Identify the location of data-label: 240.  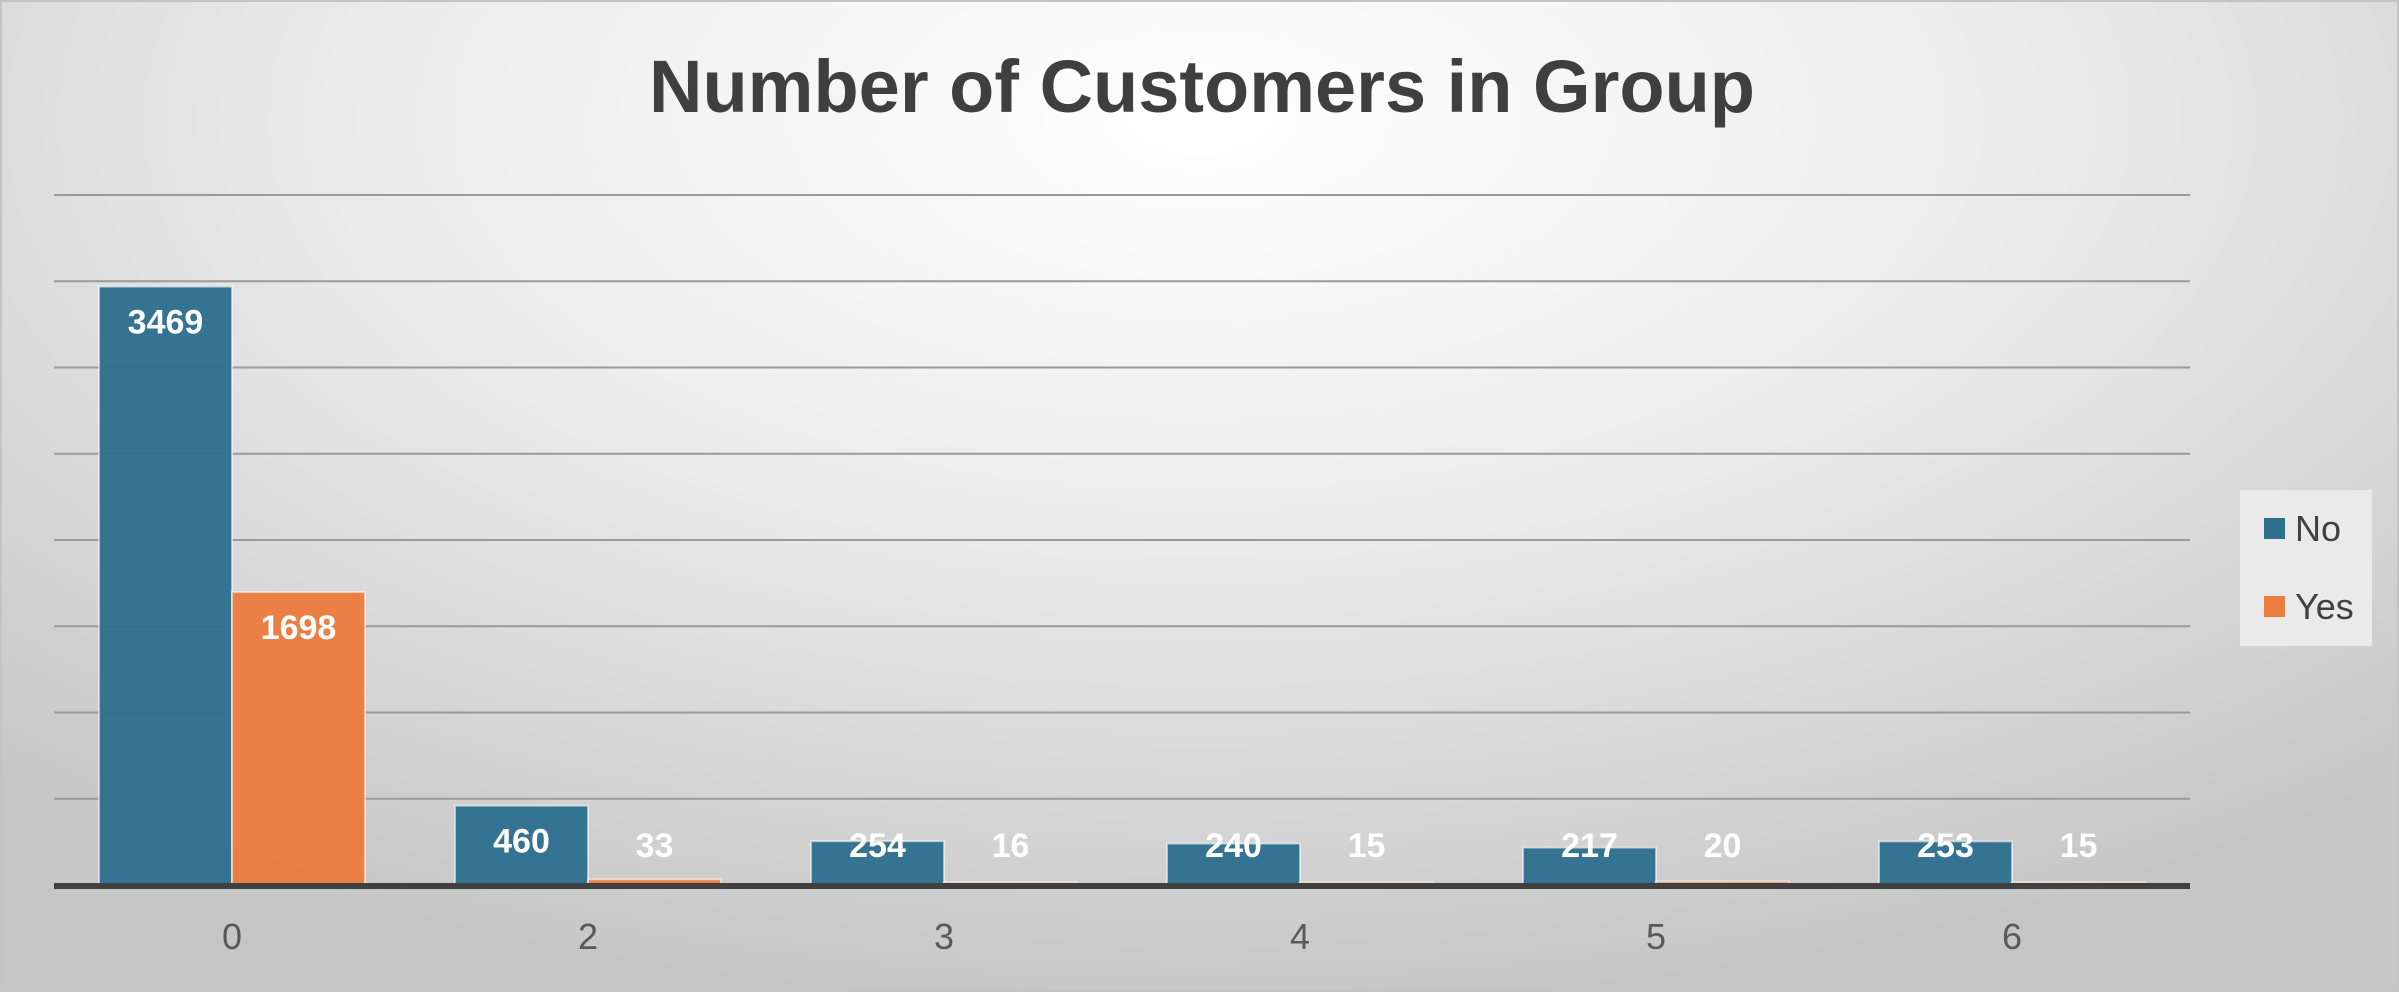
(1233, 846).